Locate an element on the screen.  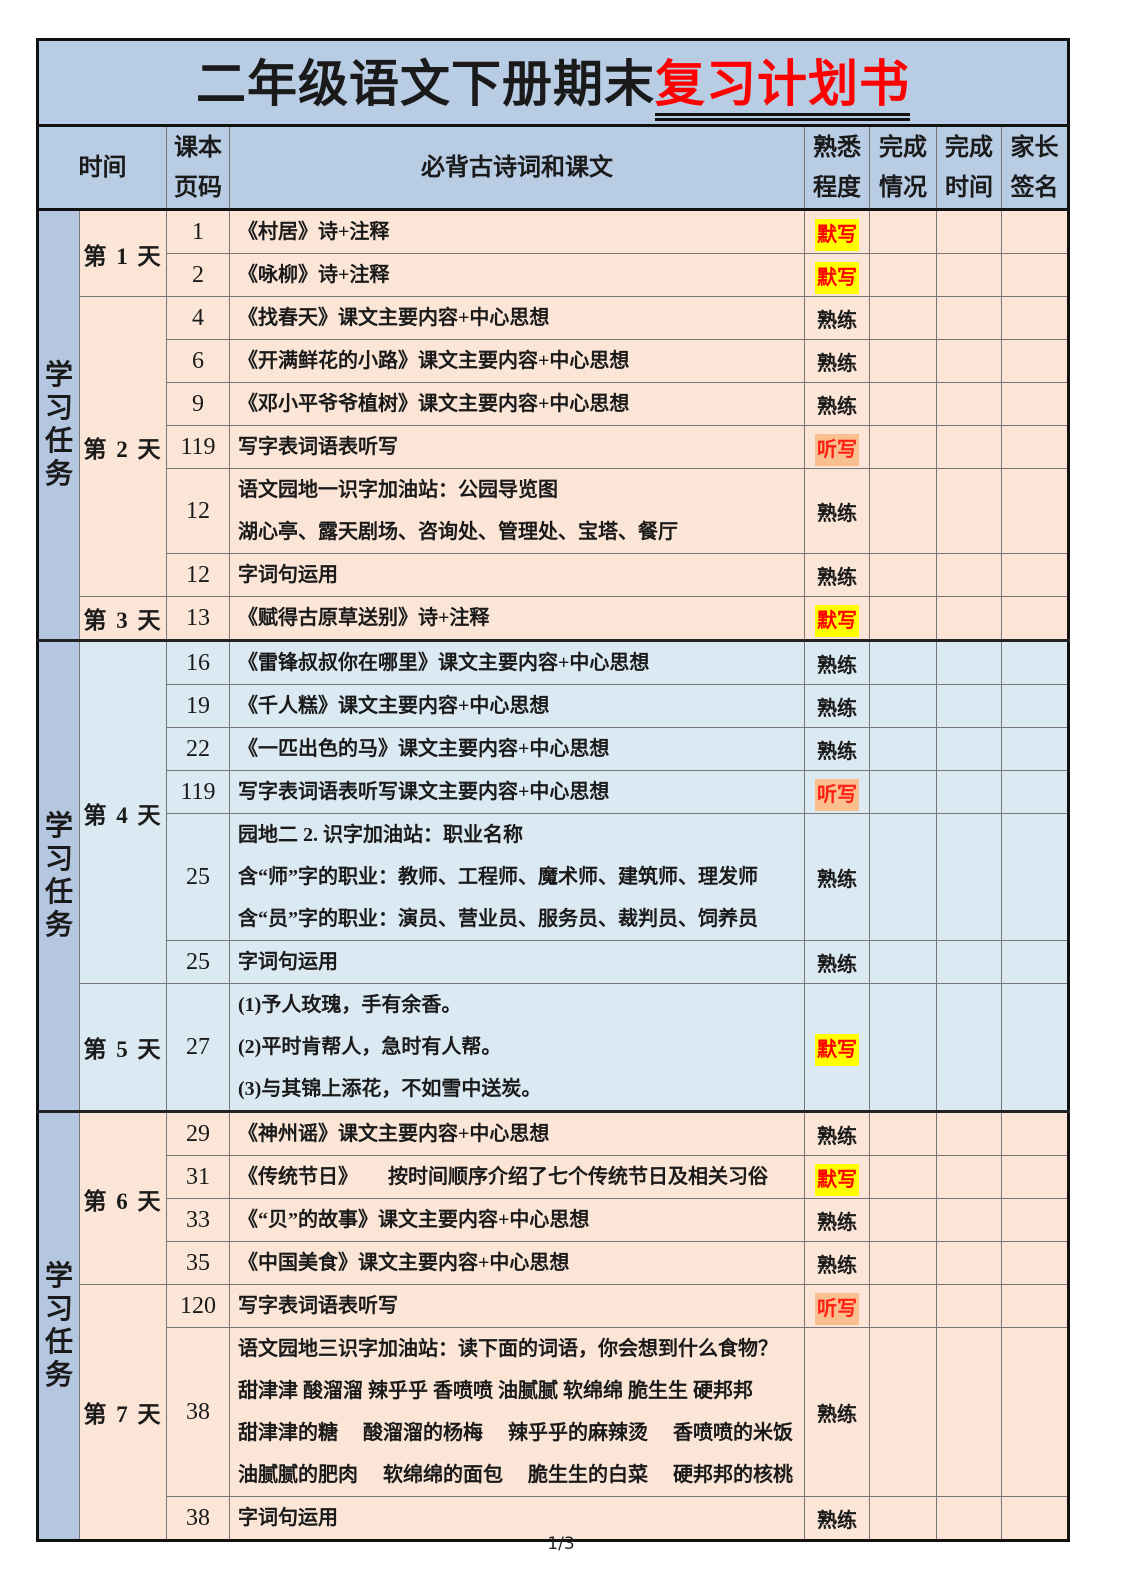
plan-row: 第 7 天 120 写字表词语表听写 听写 is located at coordinates (553, 1412).